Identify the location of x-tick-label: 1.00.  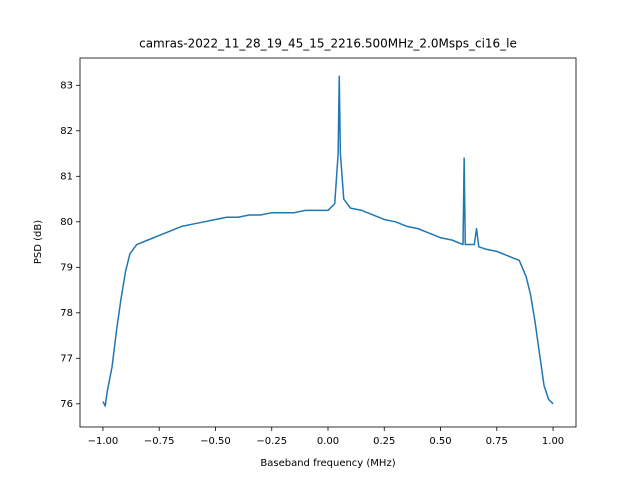
(553, 441).